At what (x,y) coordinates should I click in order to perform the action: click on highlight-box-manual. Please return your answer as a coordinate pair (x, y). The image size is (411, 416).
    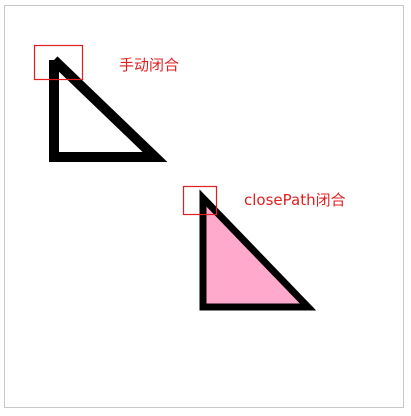
    Looking at the image, I should click on (58, 62).